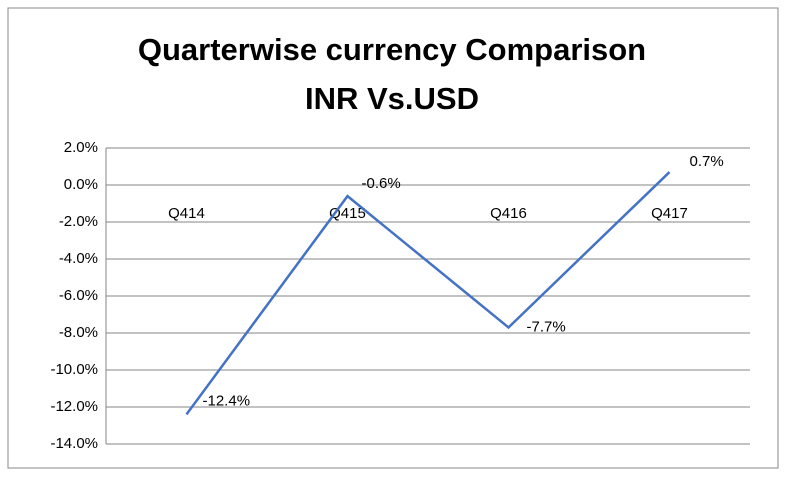  What do you see at coordinates (669, 213) in the screenshot?
I see `x-tick-label: Q417` at bounding box center [669, 213].